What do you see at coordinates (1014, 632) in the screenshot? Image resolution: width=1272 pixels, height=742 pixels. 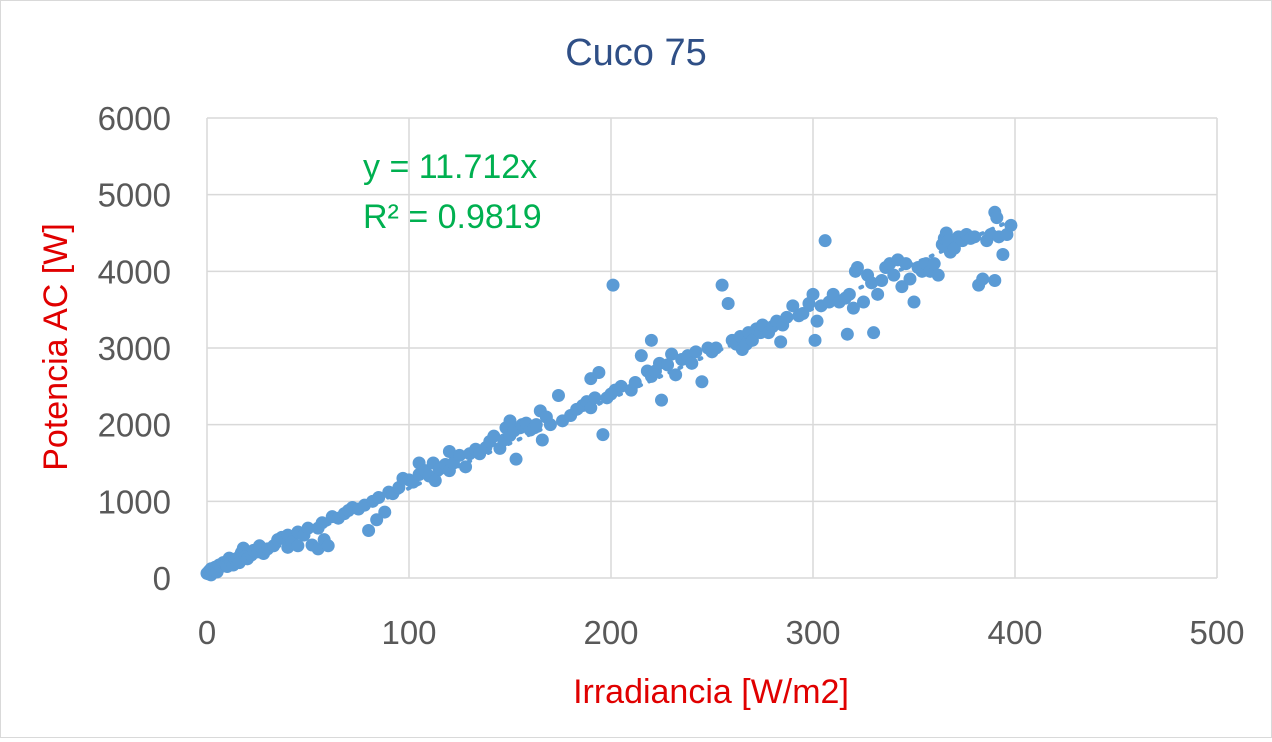 I see `x-tick-label: 400` at bounding box center [1014, 632].